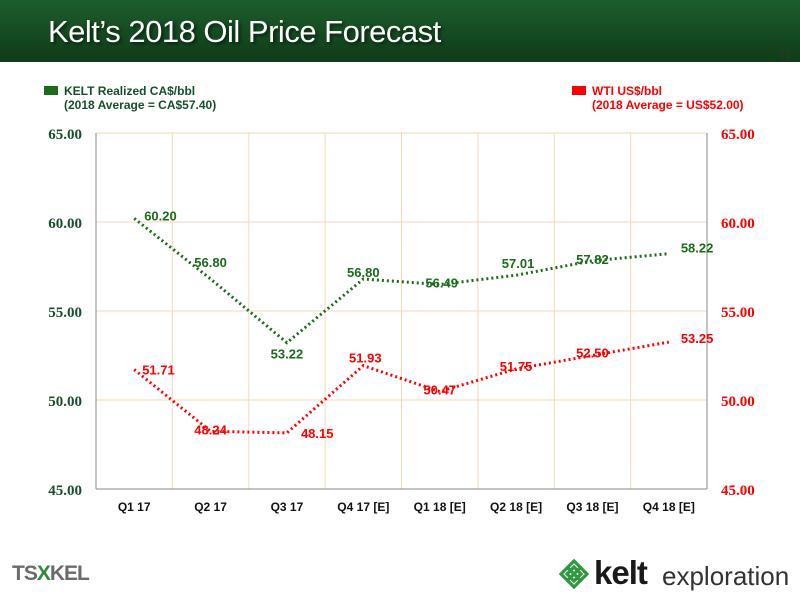  I want to click on legend-wti-swatch, so click(579, 90).